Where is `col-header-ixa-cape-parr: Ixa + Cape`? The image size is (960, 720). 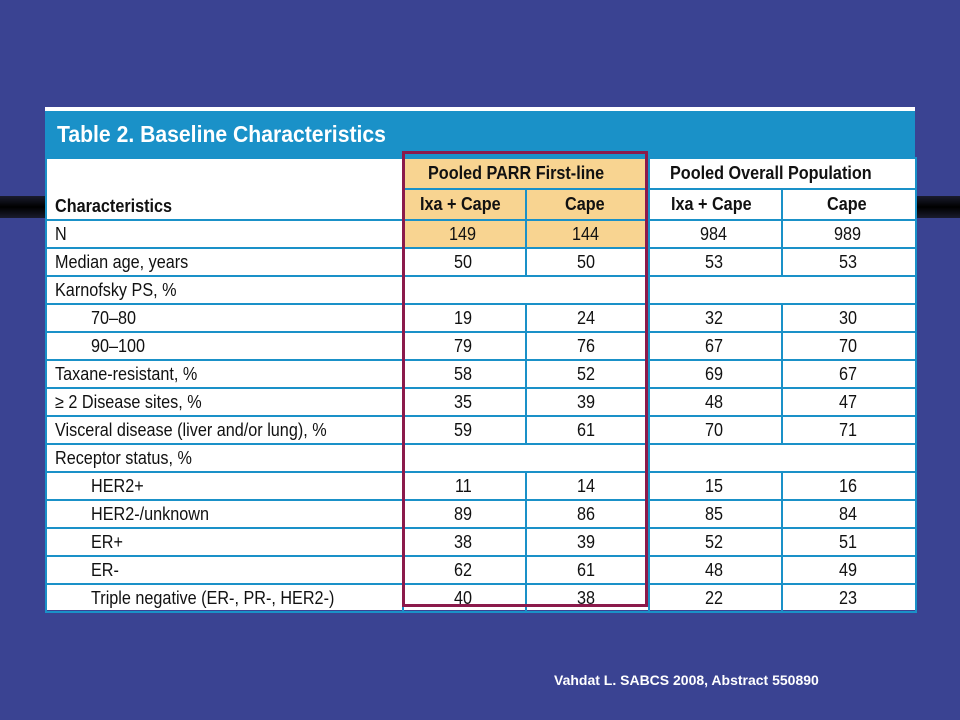
col-header-ixa-cape-parr: Ixa + Cape is located at coordinates (464, 204).